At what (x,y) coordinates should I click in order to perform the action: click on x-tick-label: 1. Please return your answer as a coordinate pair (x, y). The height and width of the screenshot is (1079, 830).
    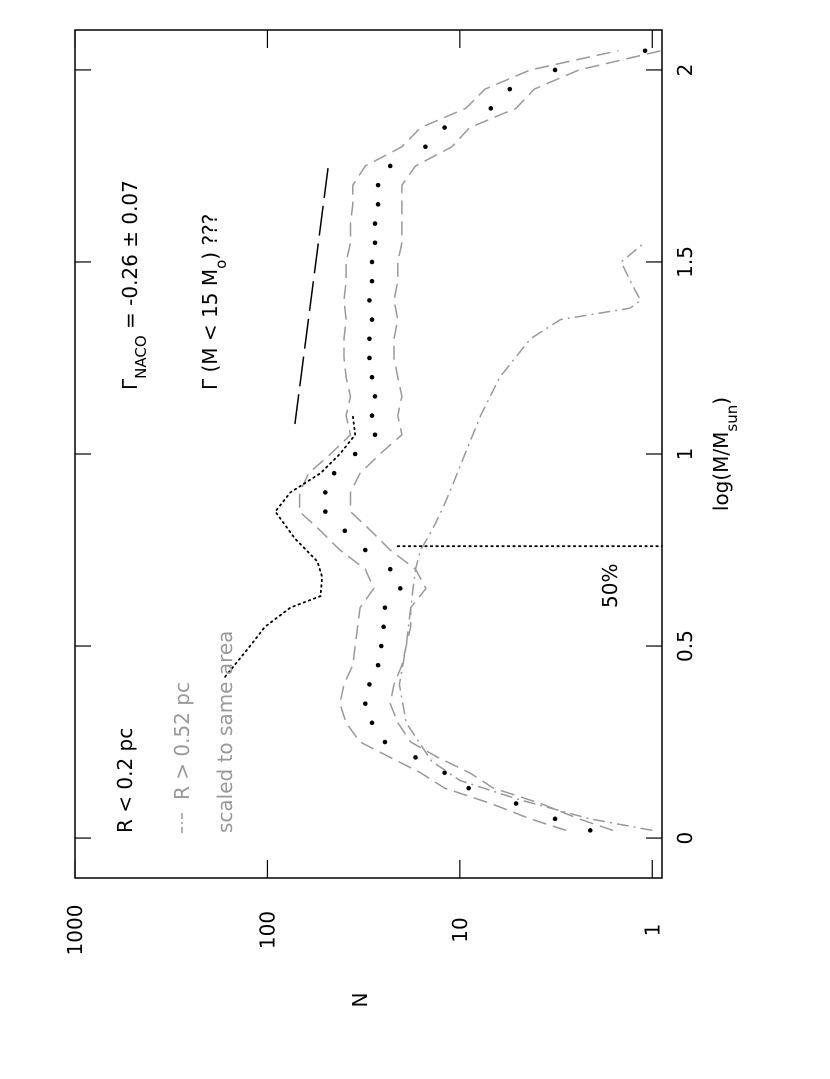
    Looking at the image, I should click on (685, 454).